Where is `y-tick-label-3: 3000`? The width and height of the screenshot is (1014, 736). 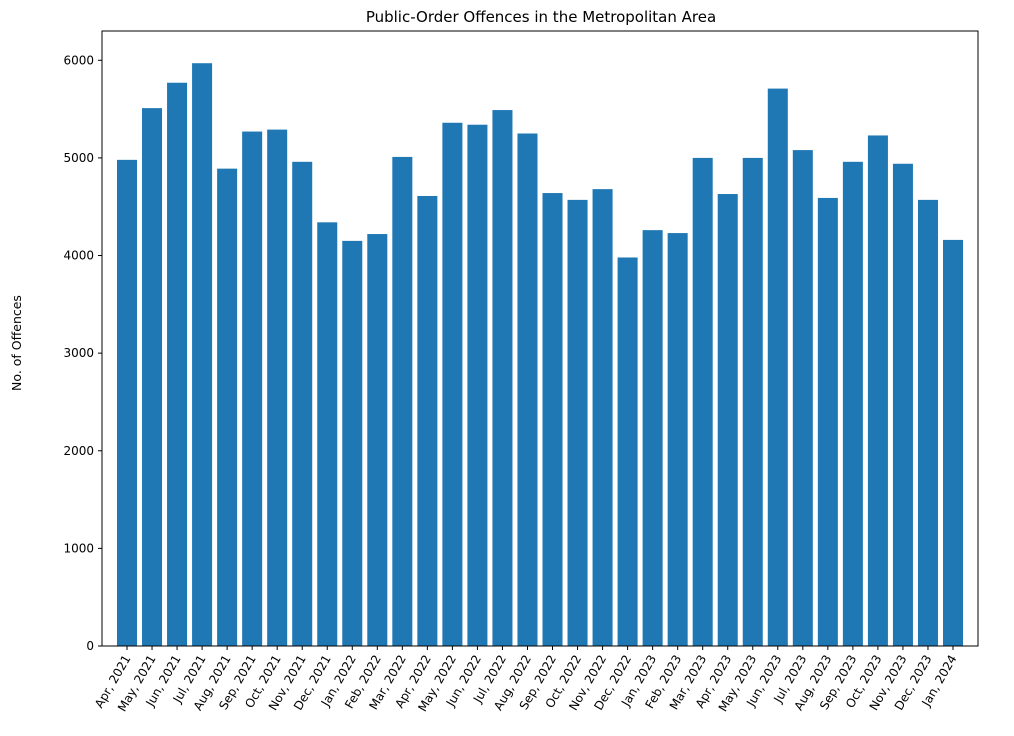 y-tick-label-3: 3000 is located at coordinates (78, 353).